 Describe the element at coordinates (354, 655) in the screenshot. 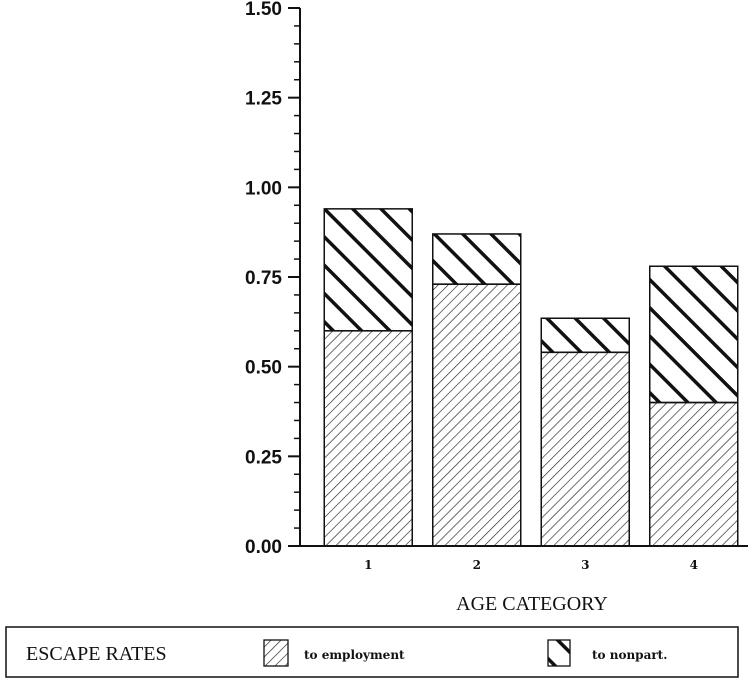

I see `legend-label-employment: to employment` at that location.